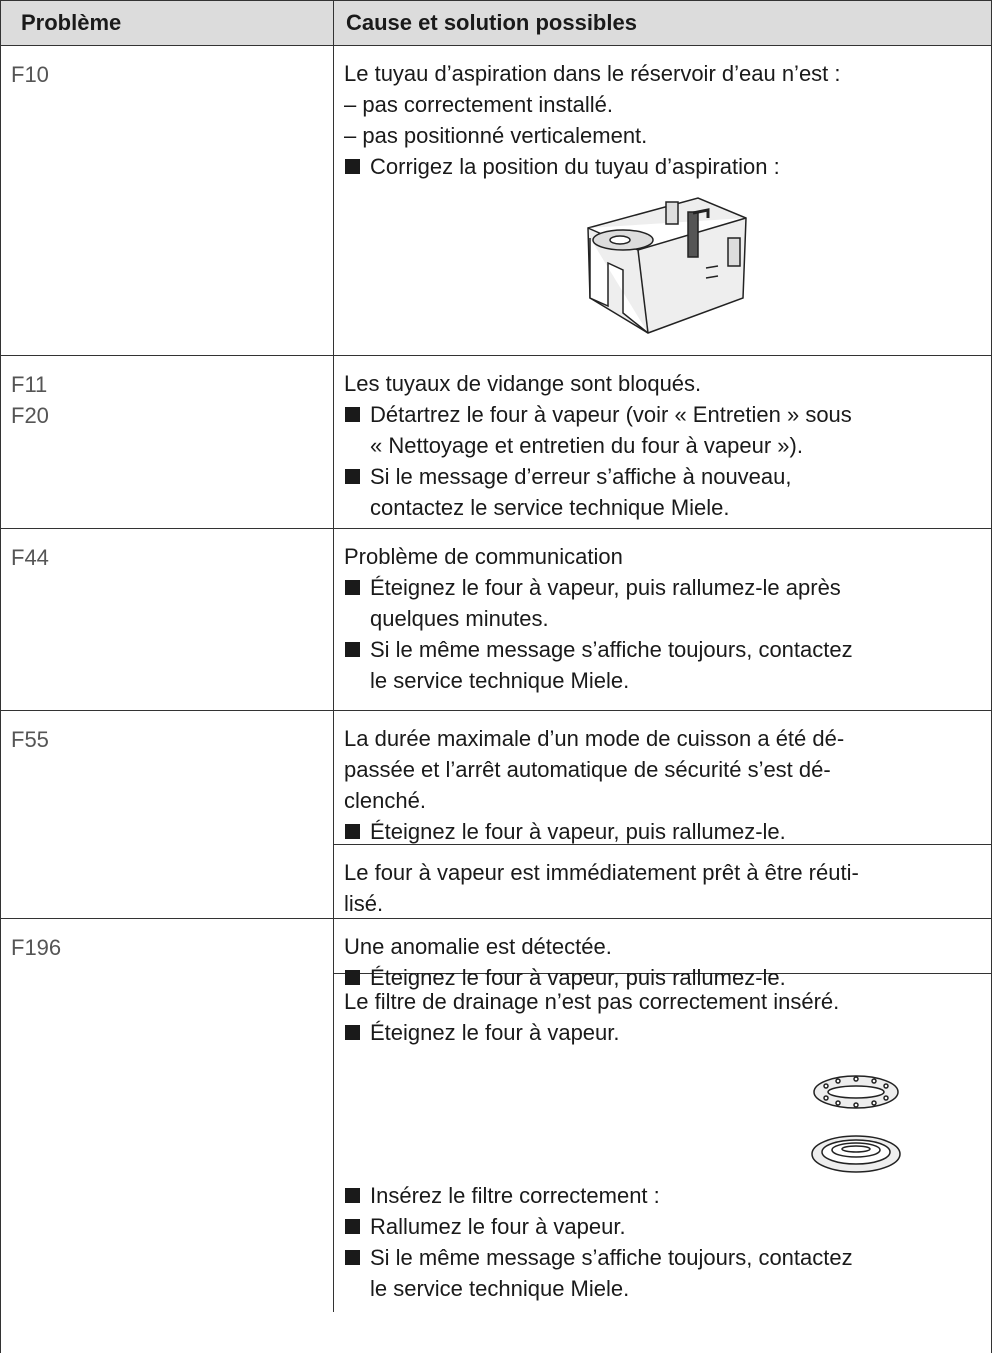 The height and width of the screenshot is (1353, 994). I want to click on error-code-cell: F55, so click(167, 814).